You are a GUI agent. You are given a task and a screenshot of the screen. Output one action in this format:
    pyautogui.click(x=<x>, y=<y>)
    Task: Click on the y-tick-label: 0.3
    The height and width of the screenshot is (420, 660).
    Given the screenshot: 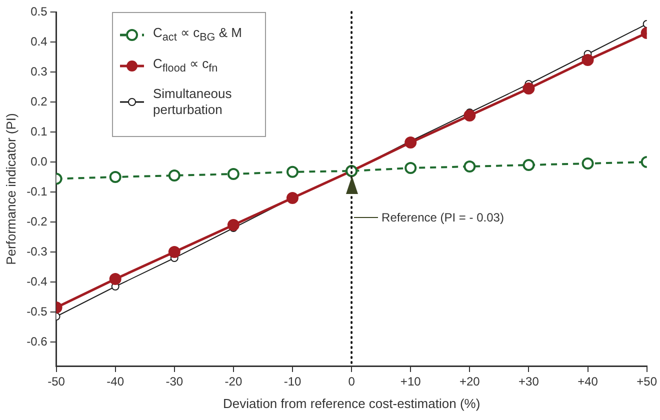 What is the action you would take?
    pyautogui.click(x=39, y=71)
    